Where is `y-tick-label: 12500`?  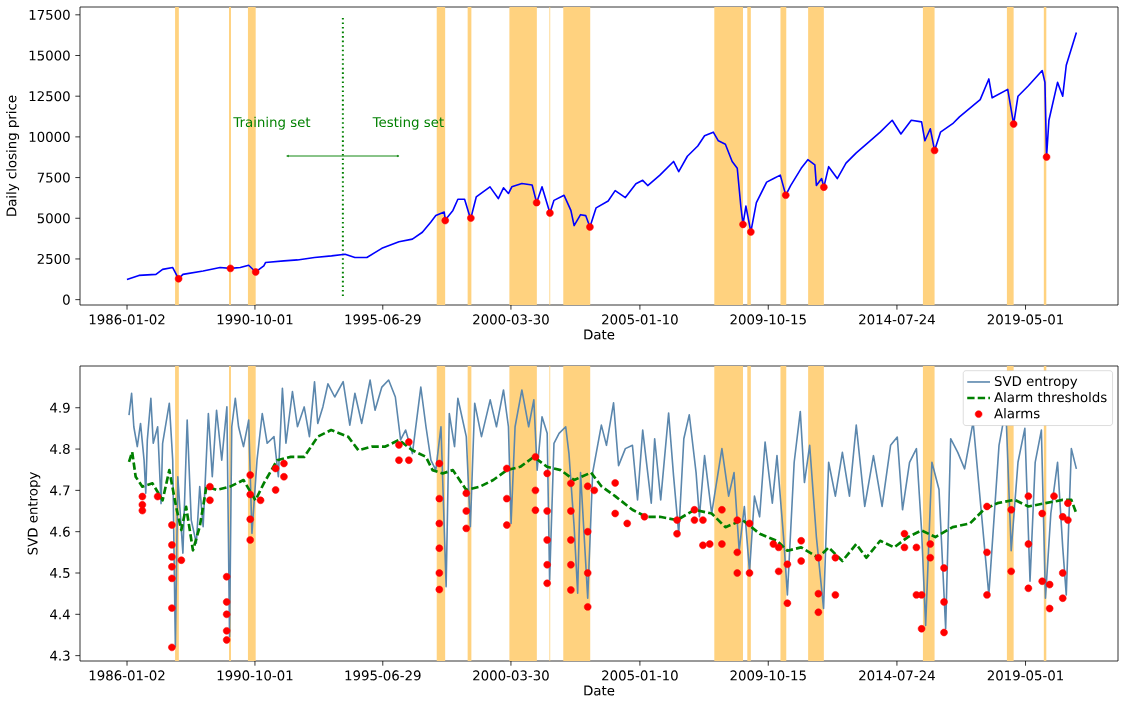 y-tick-label: 12500 is located at coordinates (49, 96).